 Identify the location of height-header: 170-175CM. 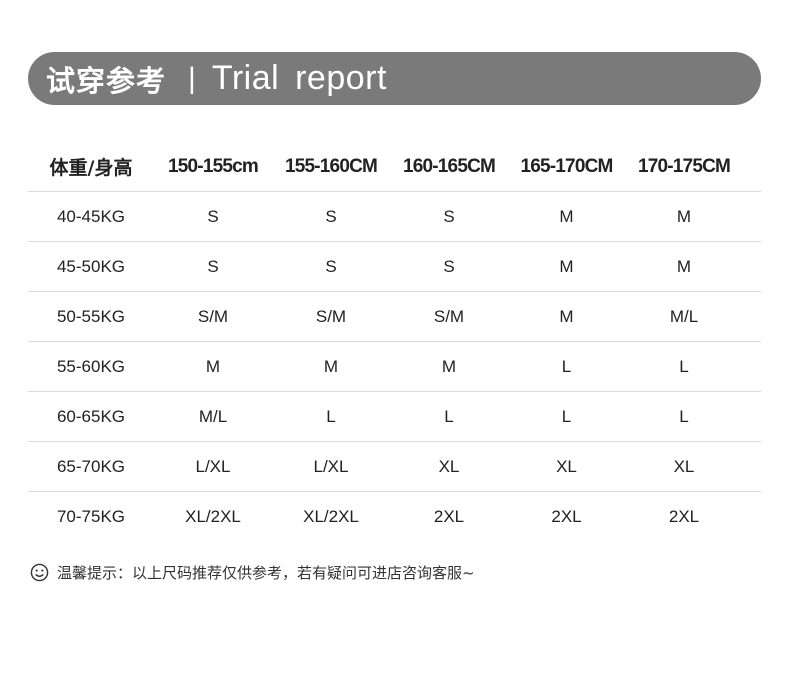
(684, 166).